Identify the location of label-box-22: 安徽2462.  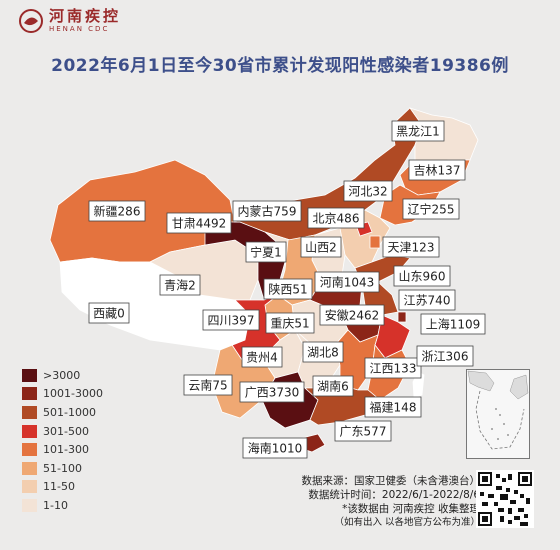
(352, 315).